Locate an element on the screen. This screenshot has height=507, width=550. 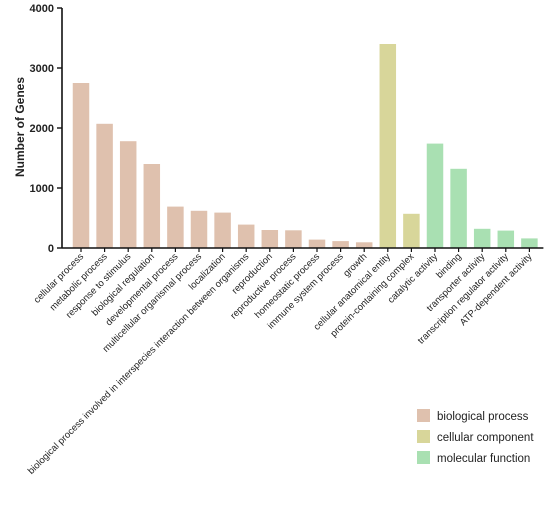
y-tick-label-1000: 1000 is located at coordinates (42, 189).